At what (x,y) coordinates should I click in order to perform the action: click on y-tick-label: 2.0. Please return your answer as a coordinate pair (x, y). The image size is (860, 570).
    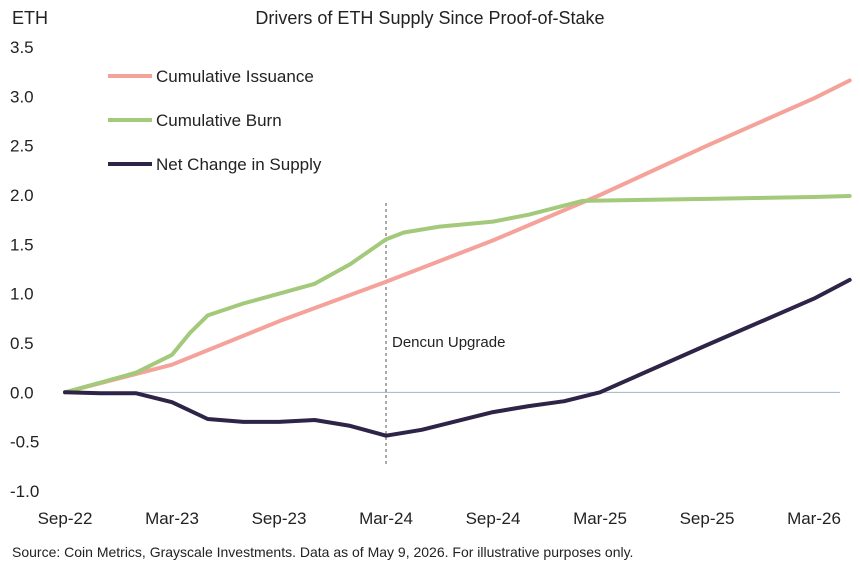
    Looking at the image, I should click on (22, 195).